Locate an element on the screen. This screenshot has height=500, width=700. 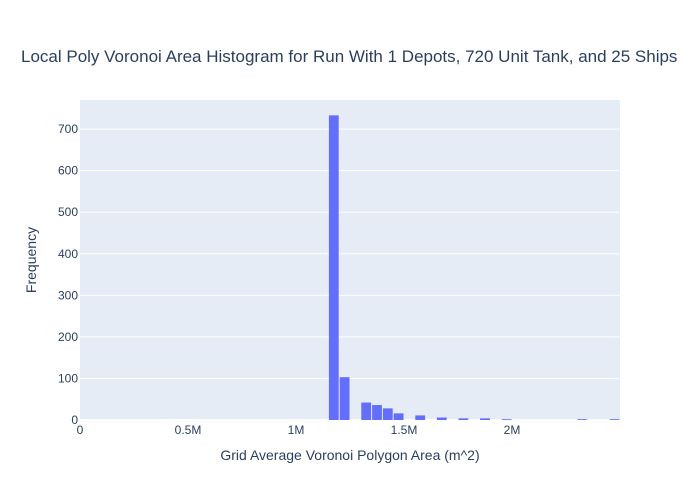
y-tick-label: 0 is located at coordinates (74, 420).